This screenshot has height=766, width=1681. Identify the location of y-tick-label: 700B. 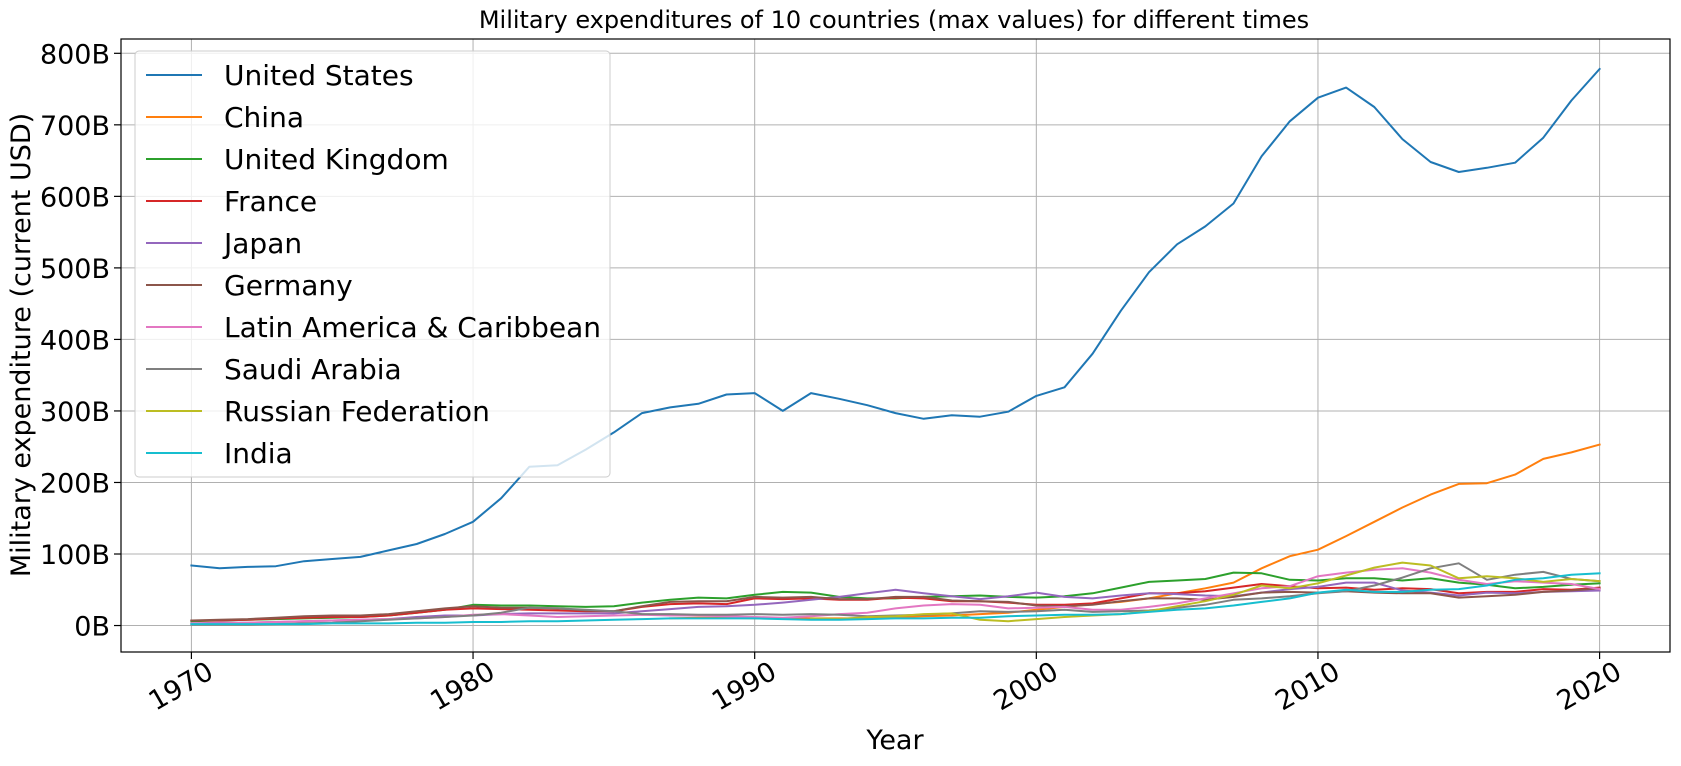
(75, 126).